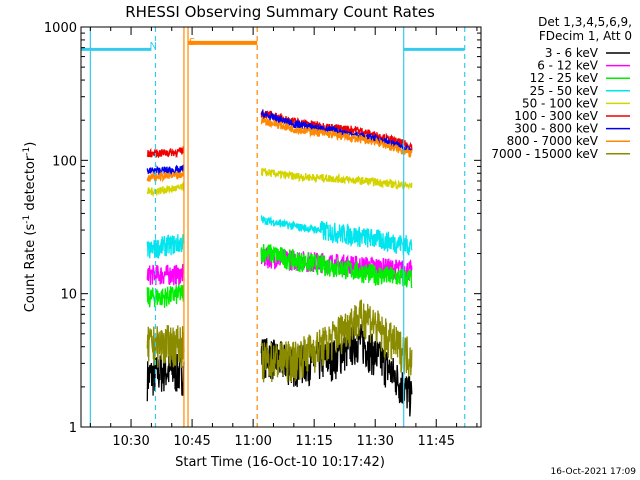  I want to click on y-tick-label: 100, so click(64, 161).